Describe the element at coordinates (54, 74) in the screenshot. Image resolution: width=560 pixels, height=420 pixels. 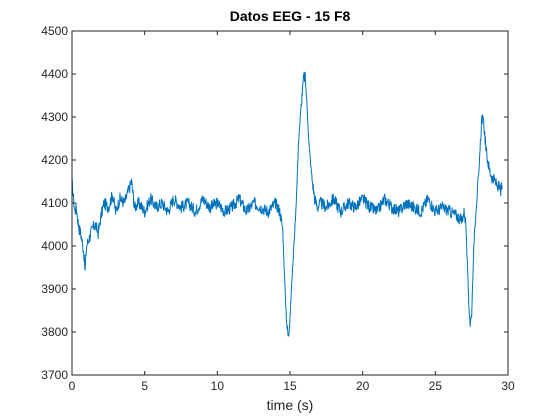
I see `y-tick-label: 4400` at that location.